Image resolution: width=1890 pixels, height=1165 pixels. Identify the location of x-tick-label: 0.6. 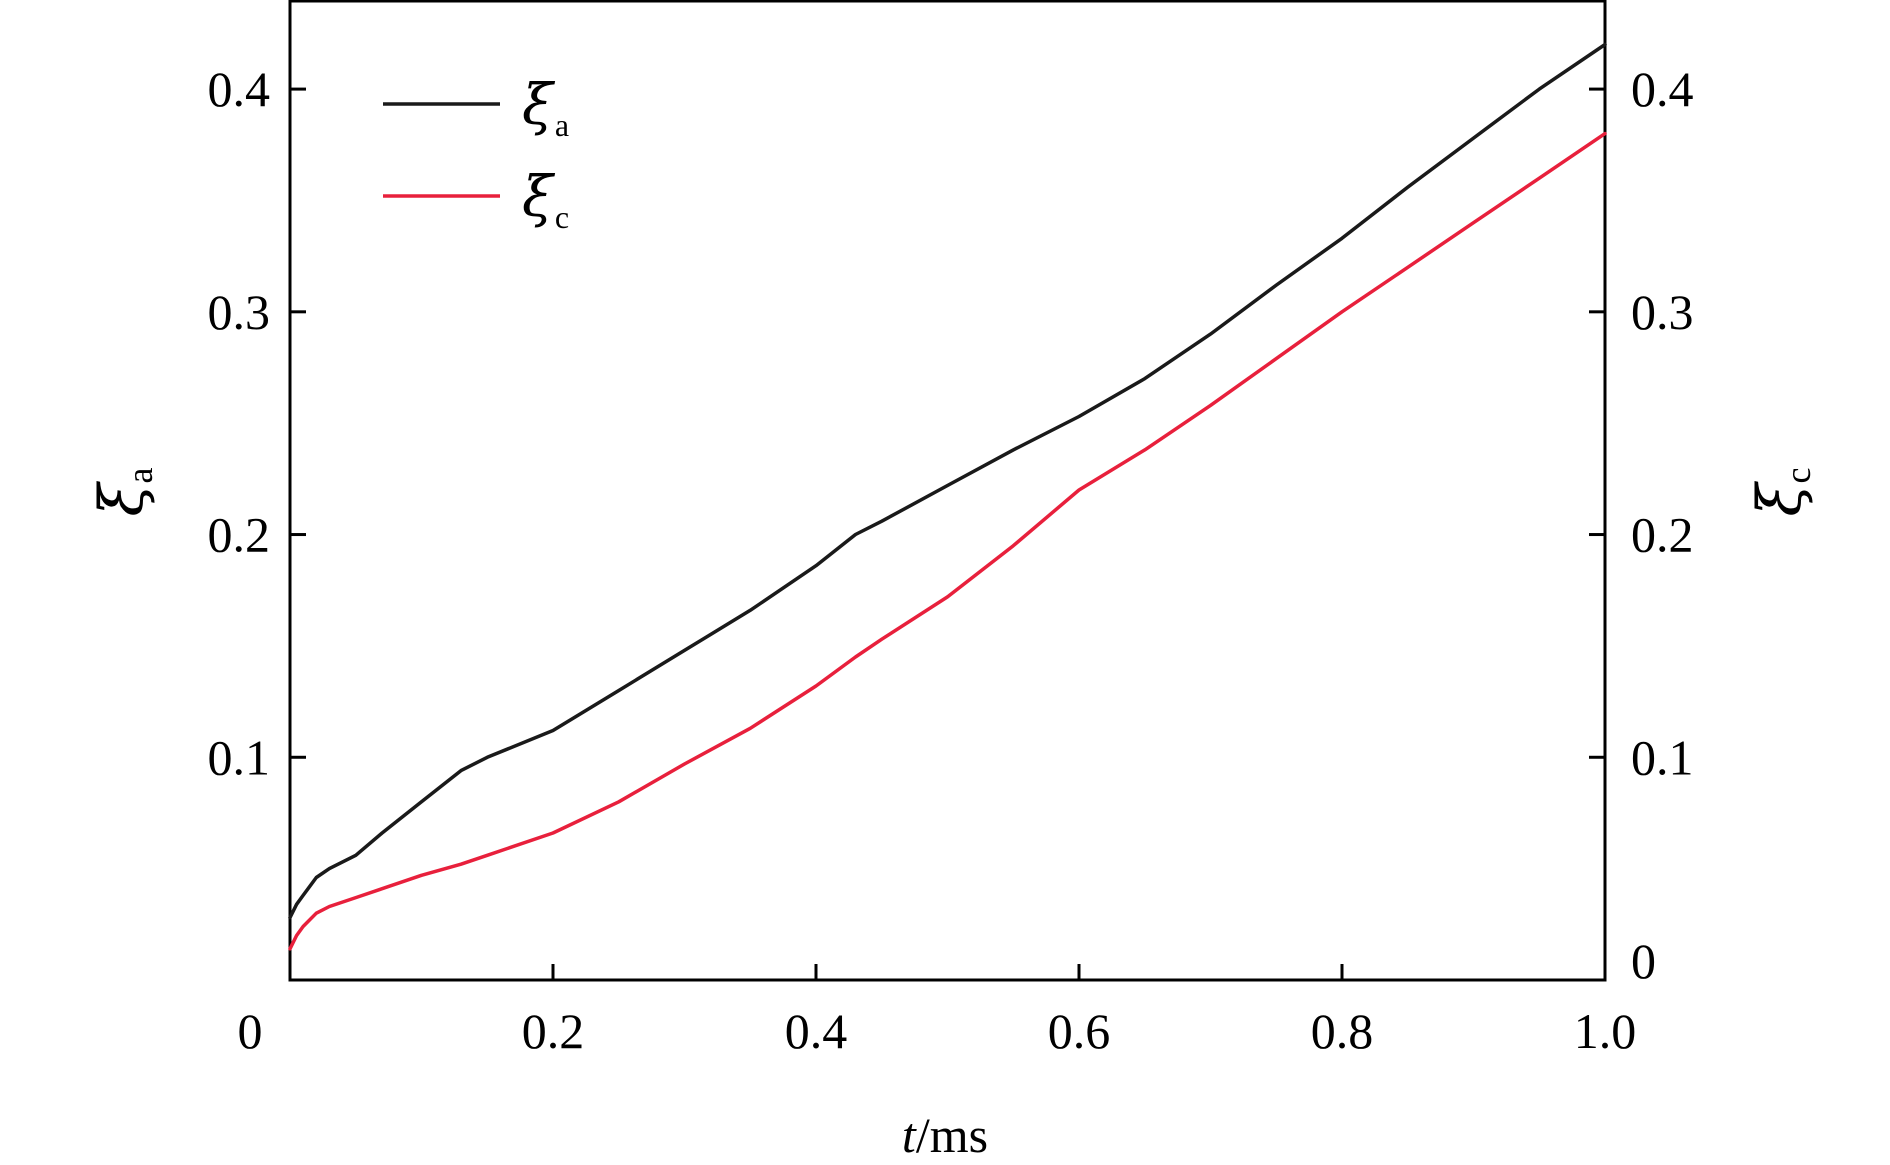
(1079, 1031).